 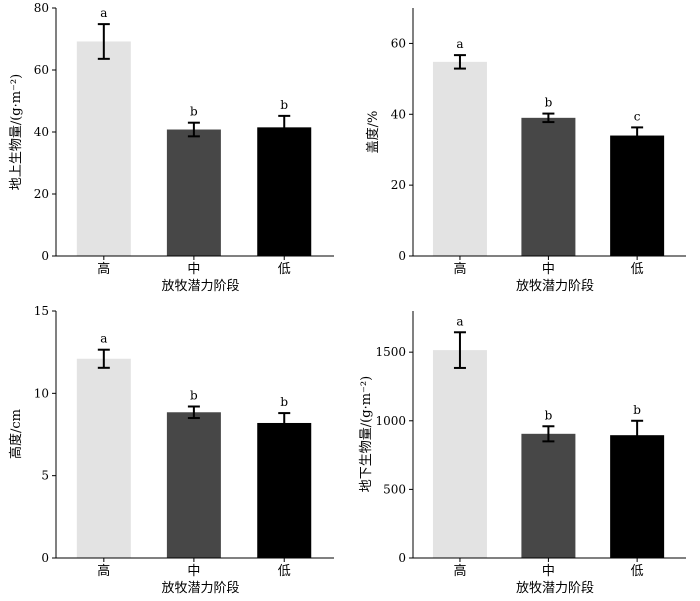 What do you see at coordinates (390, 421) in the screenshot?
I see `y-tick-label: 1000` at bounding box center [390, 421].